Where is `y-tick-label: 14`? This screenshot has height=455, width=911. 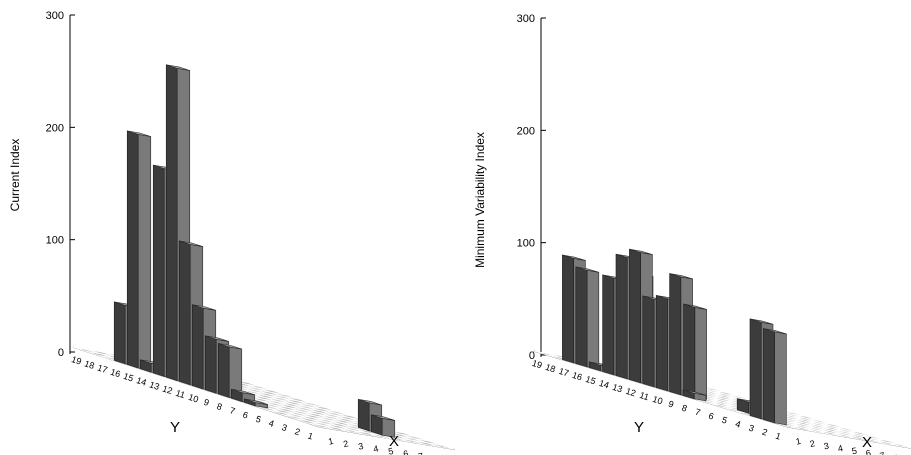 y-tick-label: 14 is located at coordinates (141, 381).